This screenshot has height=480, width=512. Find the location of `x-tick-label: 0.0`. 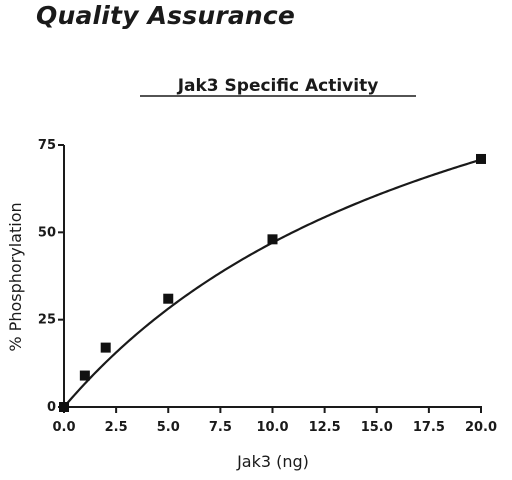

x-tick-label: 0.0 is located at coordinates (63, 427).